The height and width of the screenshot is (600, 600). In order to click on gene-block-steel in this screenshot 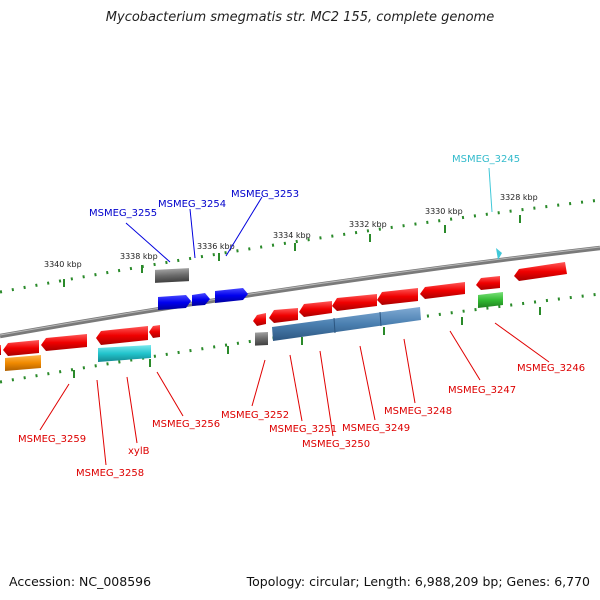, I will do `click(346, 324)`.